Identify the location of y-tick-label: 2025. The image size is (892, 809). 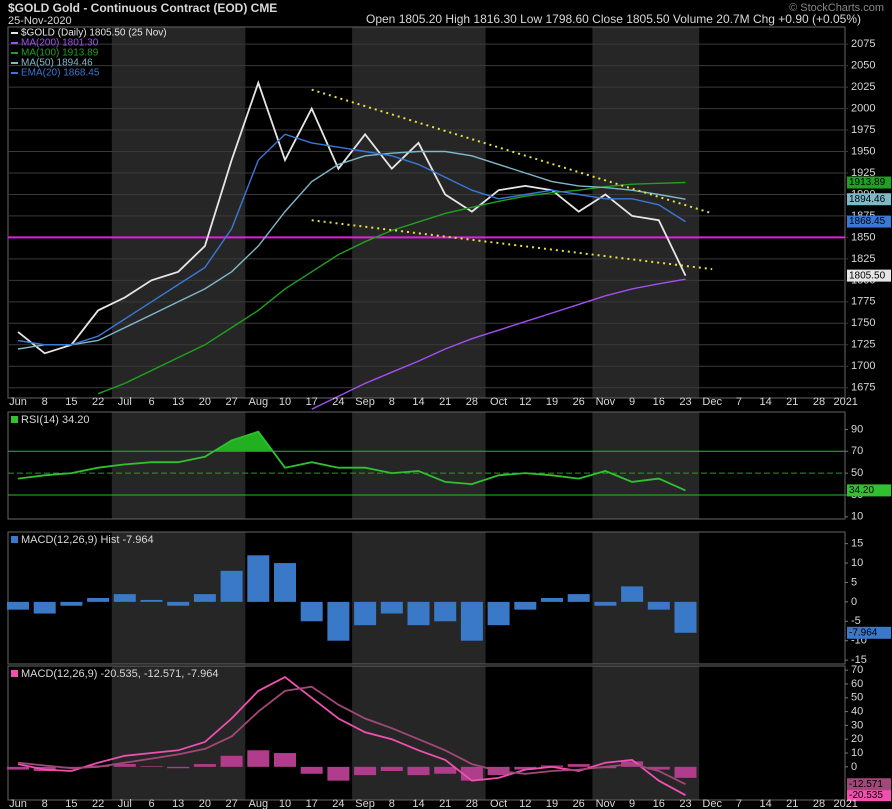
(863, 87).